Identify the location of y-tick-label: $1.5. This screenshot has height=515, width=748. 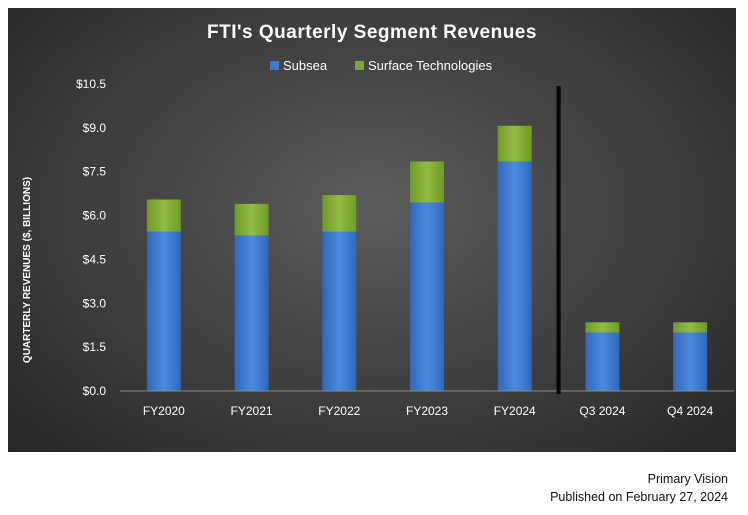
(95, 347).